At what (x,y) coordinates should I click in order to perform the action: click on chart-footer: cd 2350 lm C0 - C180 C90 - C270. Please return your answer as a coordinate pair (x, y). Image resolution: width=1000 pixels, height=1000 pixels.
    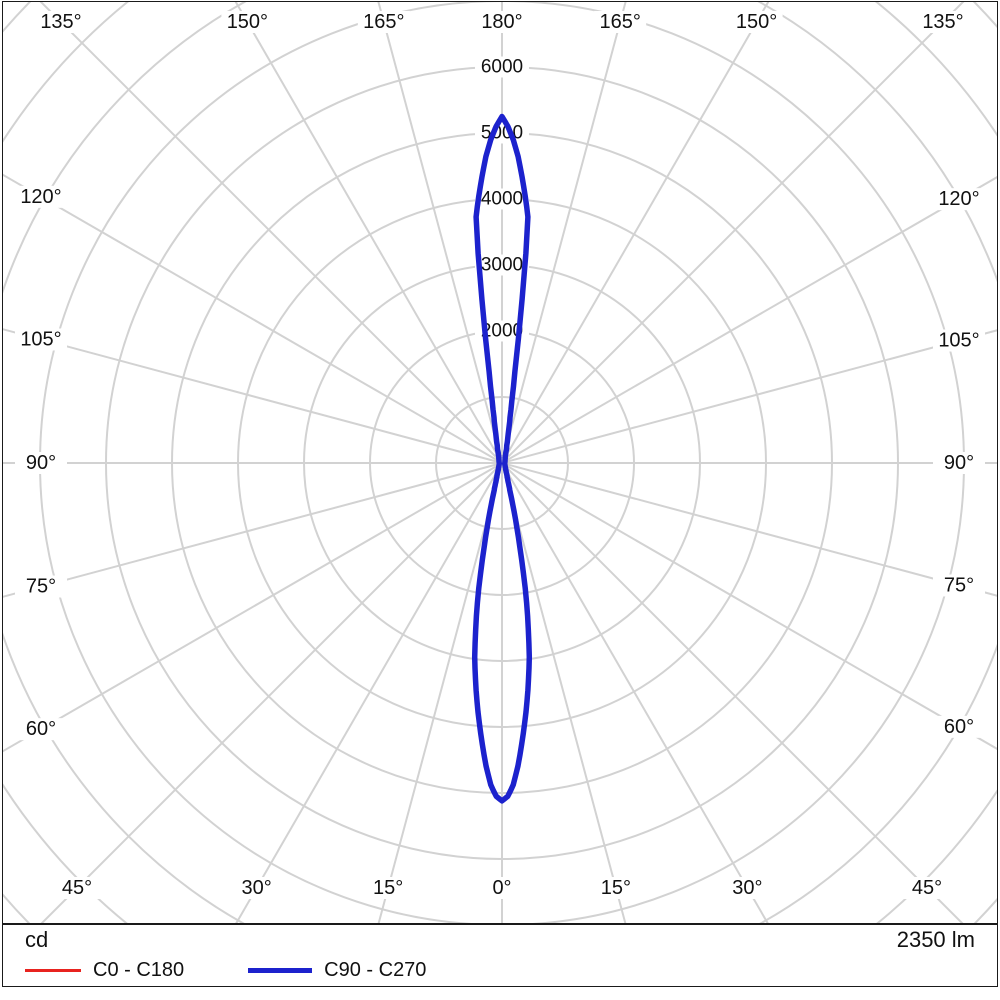
    Looking at the image, I should click on (500, 953).